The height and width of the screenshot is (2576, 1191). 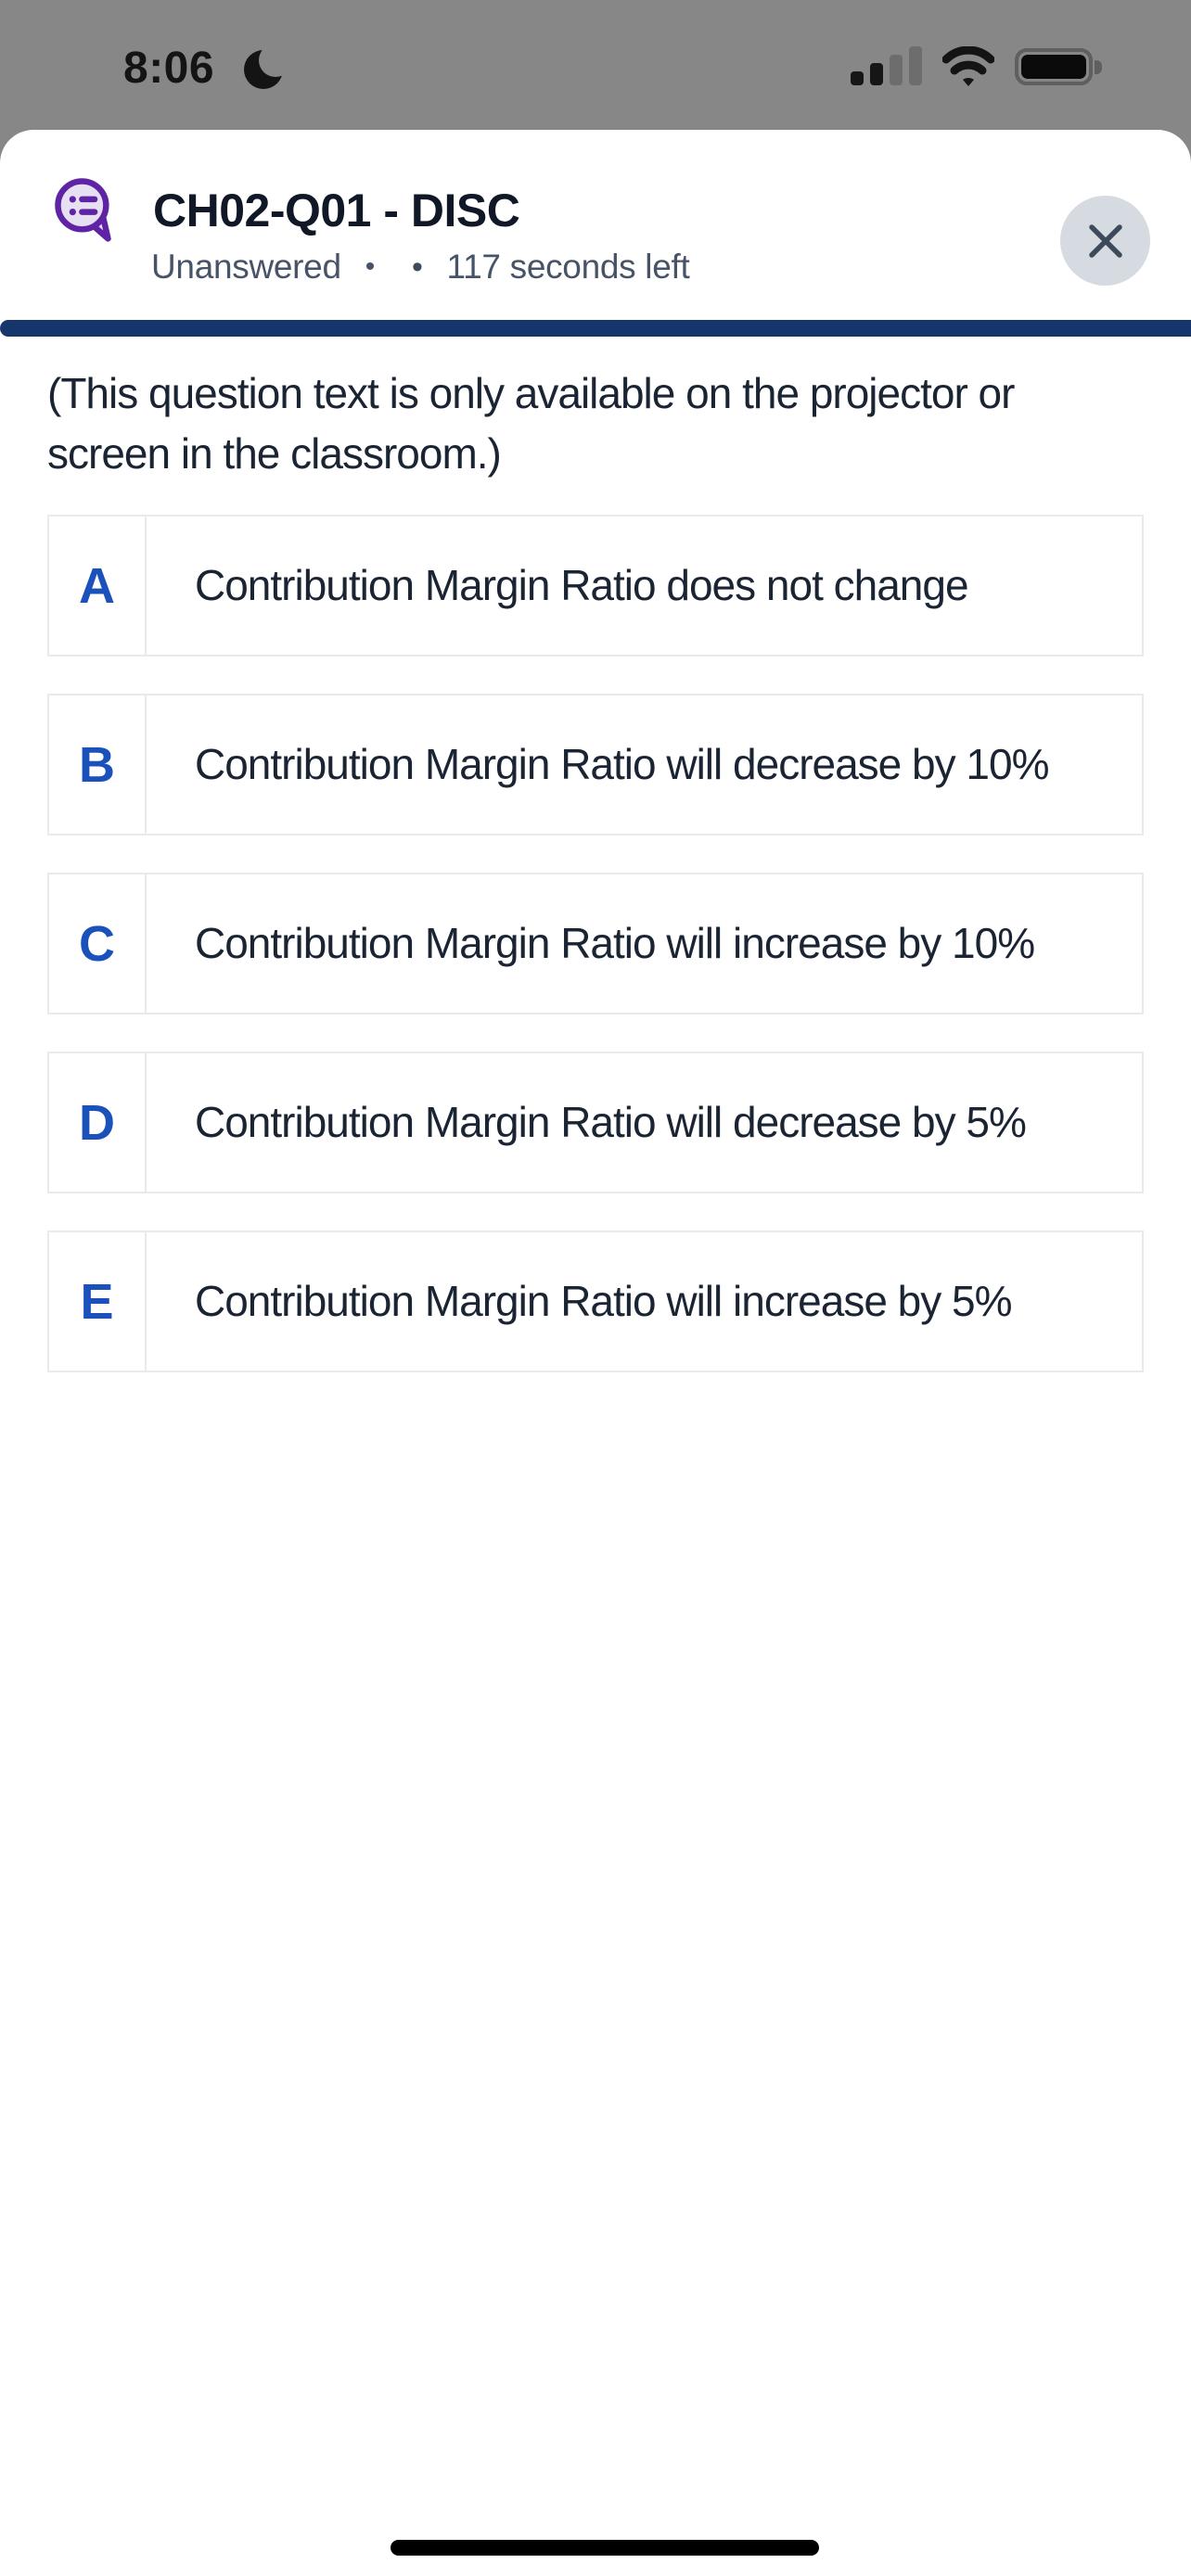 I want to click on close-button, so click(x=1105, y=241).